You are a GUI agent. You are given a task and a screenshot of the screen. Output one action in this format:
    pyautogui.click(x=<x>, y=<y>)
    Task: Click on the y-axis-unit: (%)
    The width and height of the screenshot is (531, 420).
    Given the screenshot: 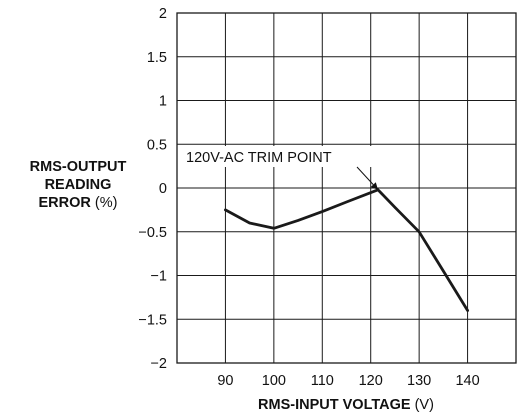 What is the action you would take?
    pyautogui.click(x=106, y=203)
    